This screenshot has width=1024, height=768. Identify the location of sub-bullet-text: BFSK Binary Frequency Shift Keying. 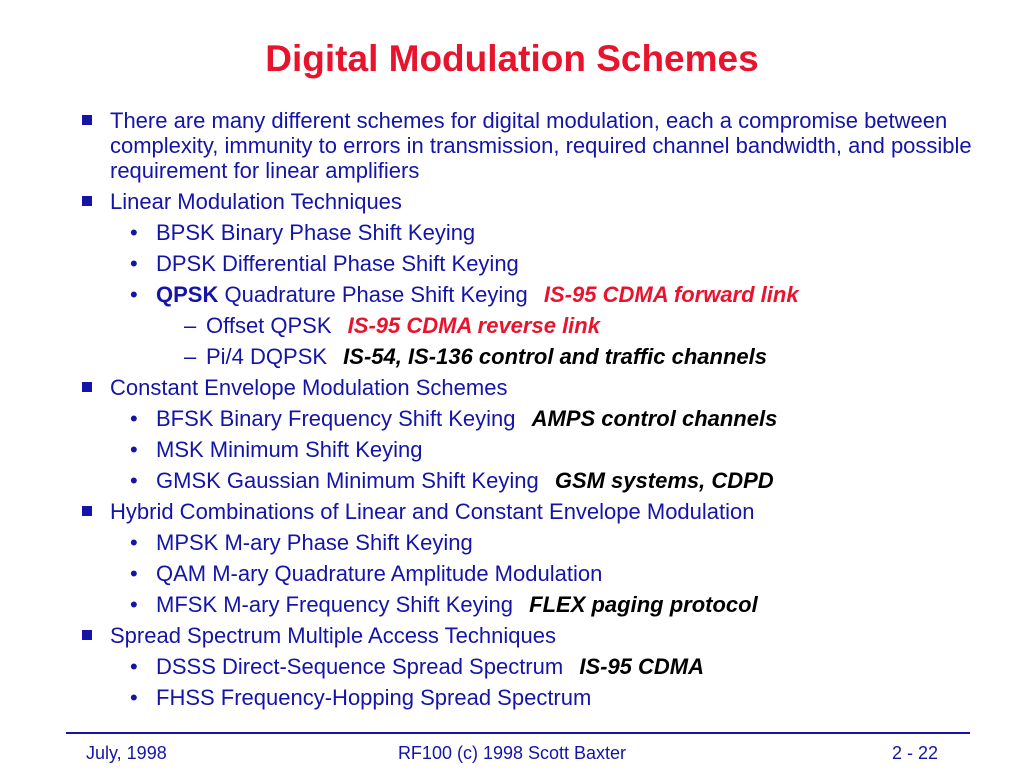
(336, 418).